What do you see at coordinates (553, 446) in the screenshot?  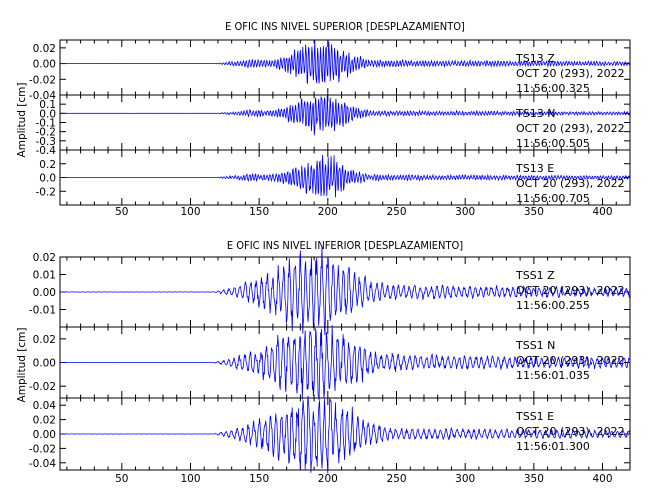 I see `station-time: 11:56:01.300` at bounding box center [553, 446].